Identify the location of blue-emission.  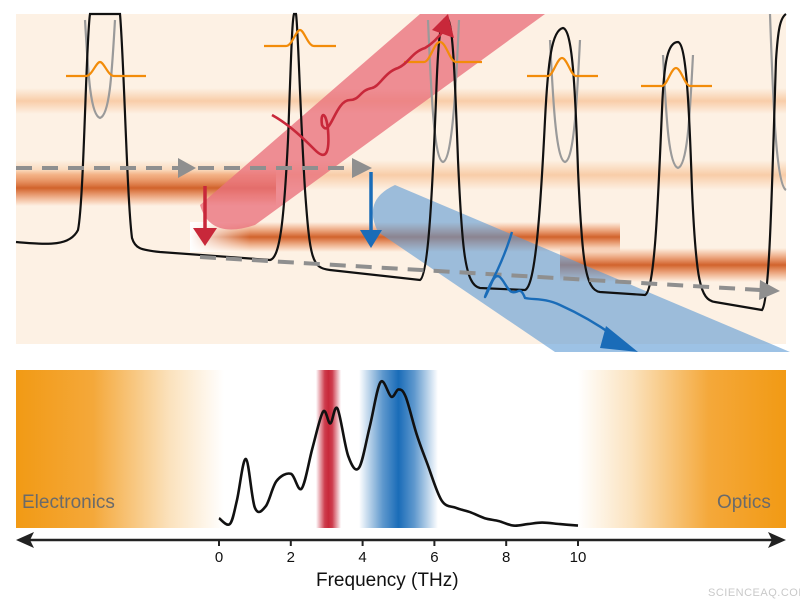
(499, 262).